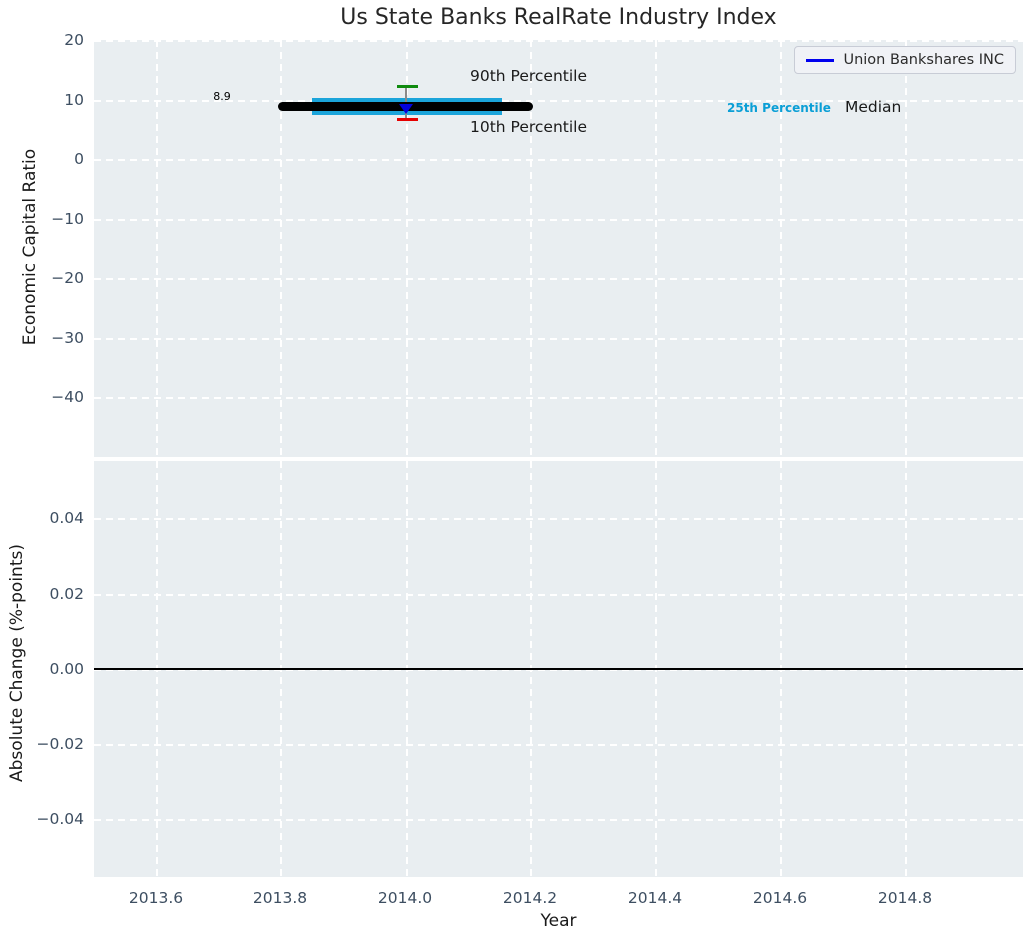 The width and height of the screenshot is (1034, 942). What do you see at coordinates (905, 898) in the screenshot?
I see `xtick-2014-8: 2014.8` at bounding box center [905, 898].